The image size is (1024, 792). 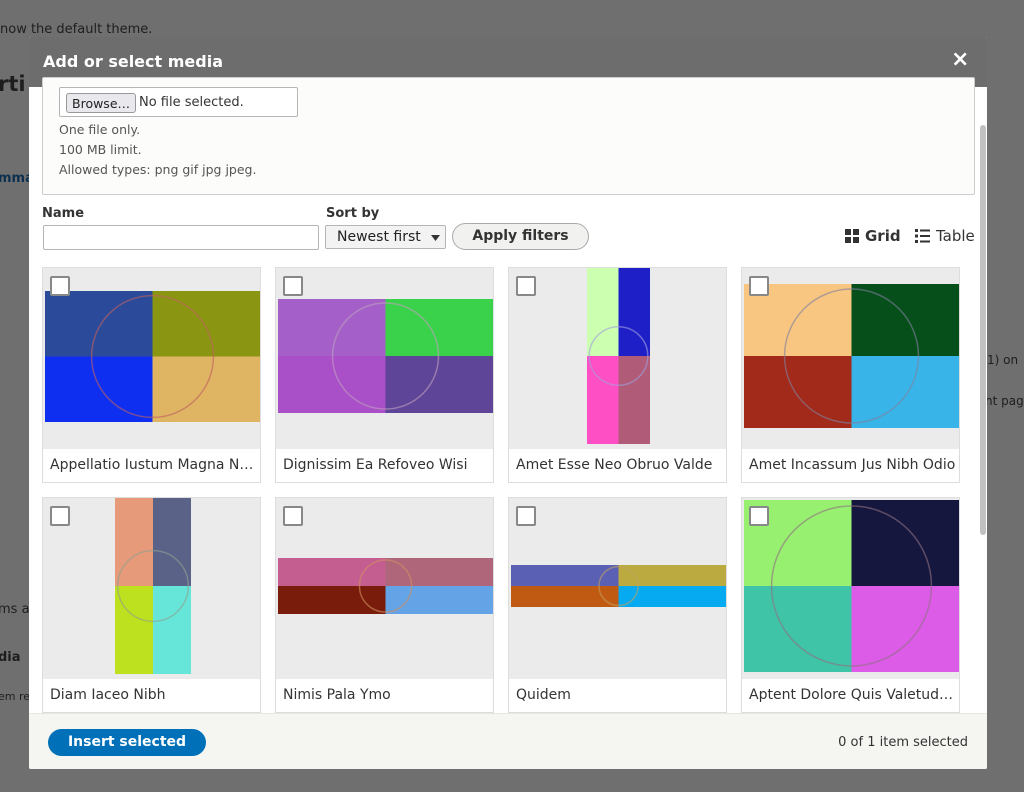 What do you see at coordinates (543, 695) in the screenshot?
I see `media-name: Quidem` at bounding box center [543, 695].